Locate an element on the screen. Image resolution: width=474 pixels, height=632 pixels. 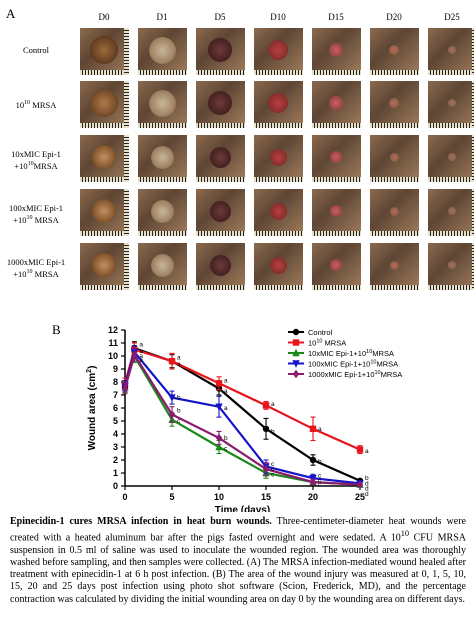
day-label-d5: D5 is located at coordinates (220, 17).